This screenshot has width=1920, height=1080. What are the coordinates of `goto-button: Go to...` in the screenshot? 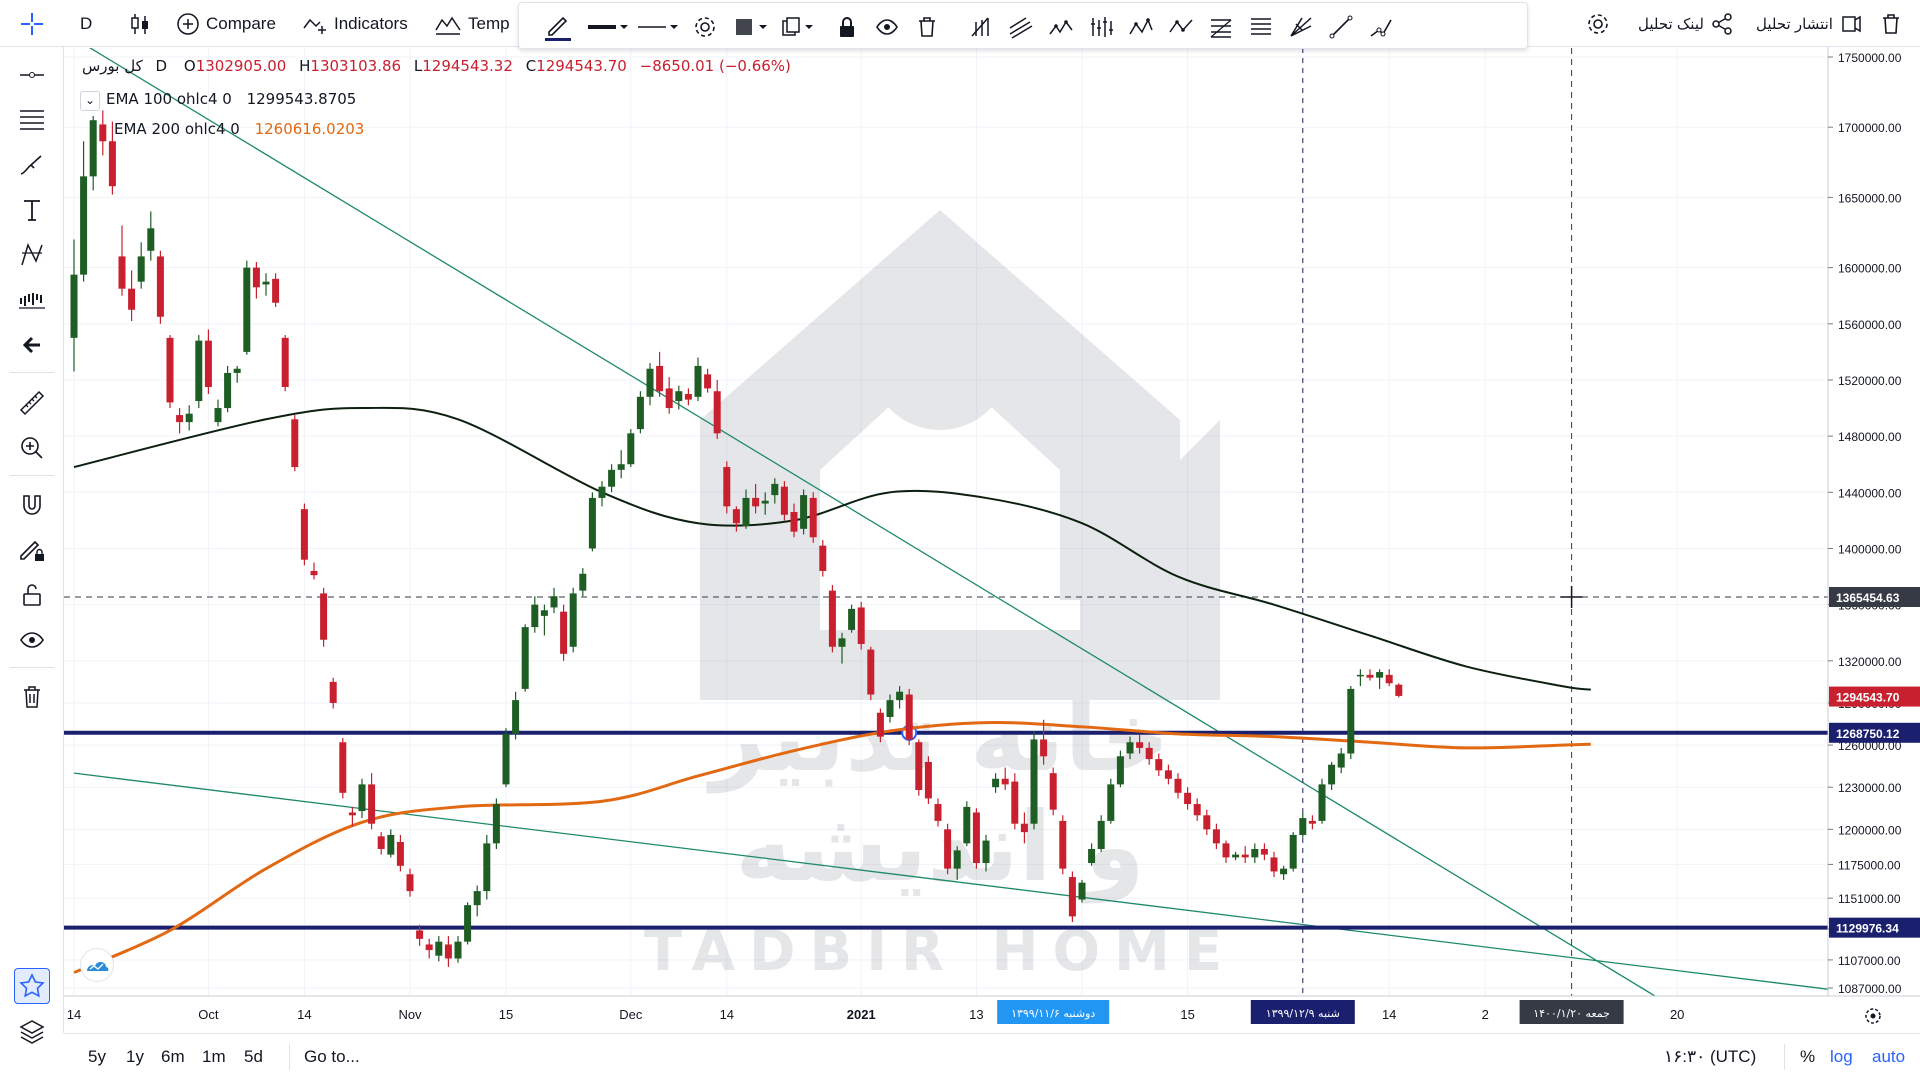 It's located at (332, 1056).